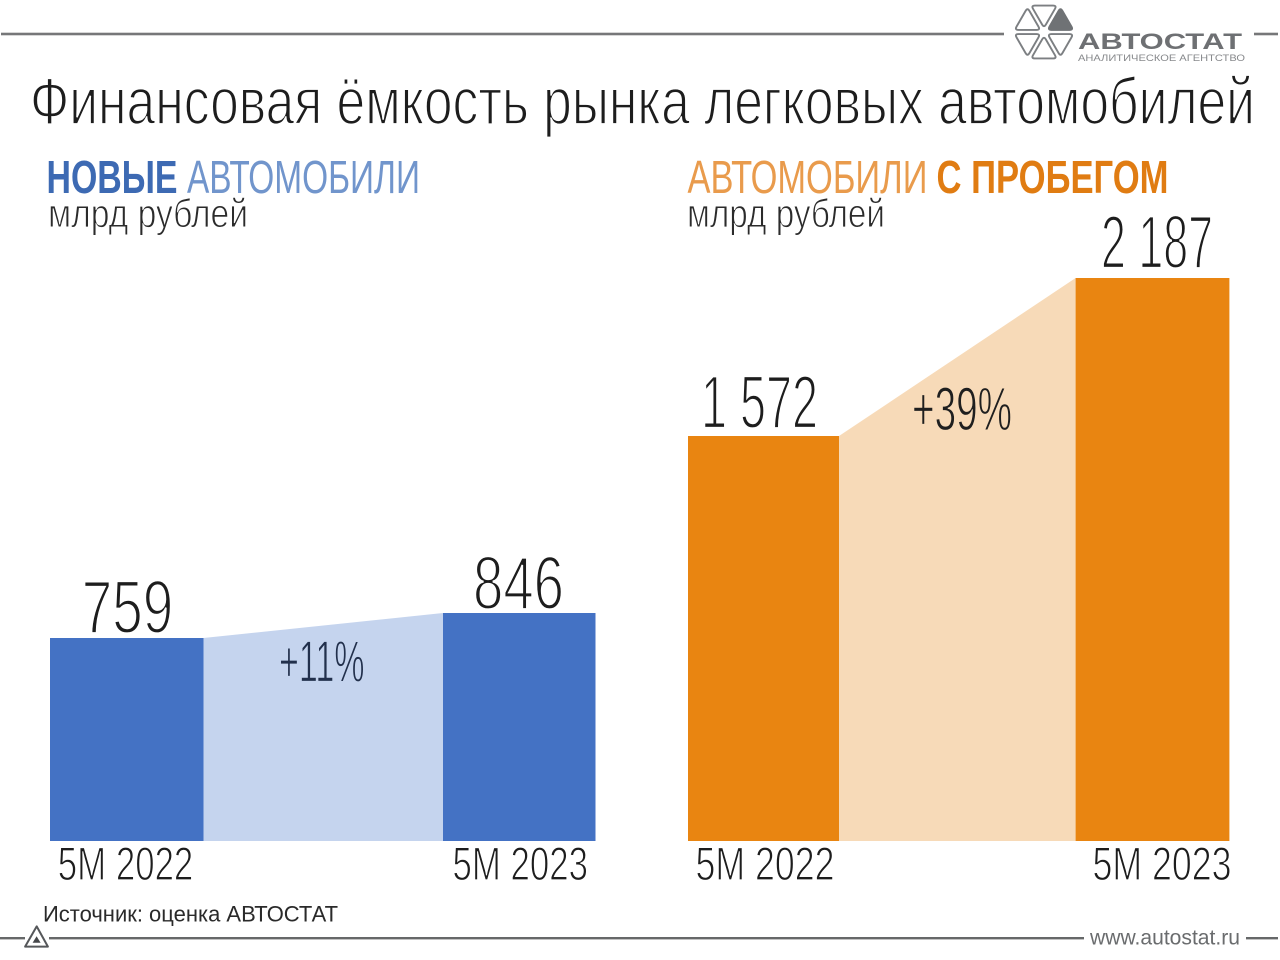 The width and height of the screenshot is (1280, 960). I want to click on svg-text: НОВЫЕ, so click(112, 177).